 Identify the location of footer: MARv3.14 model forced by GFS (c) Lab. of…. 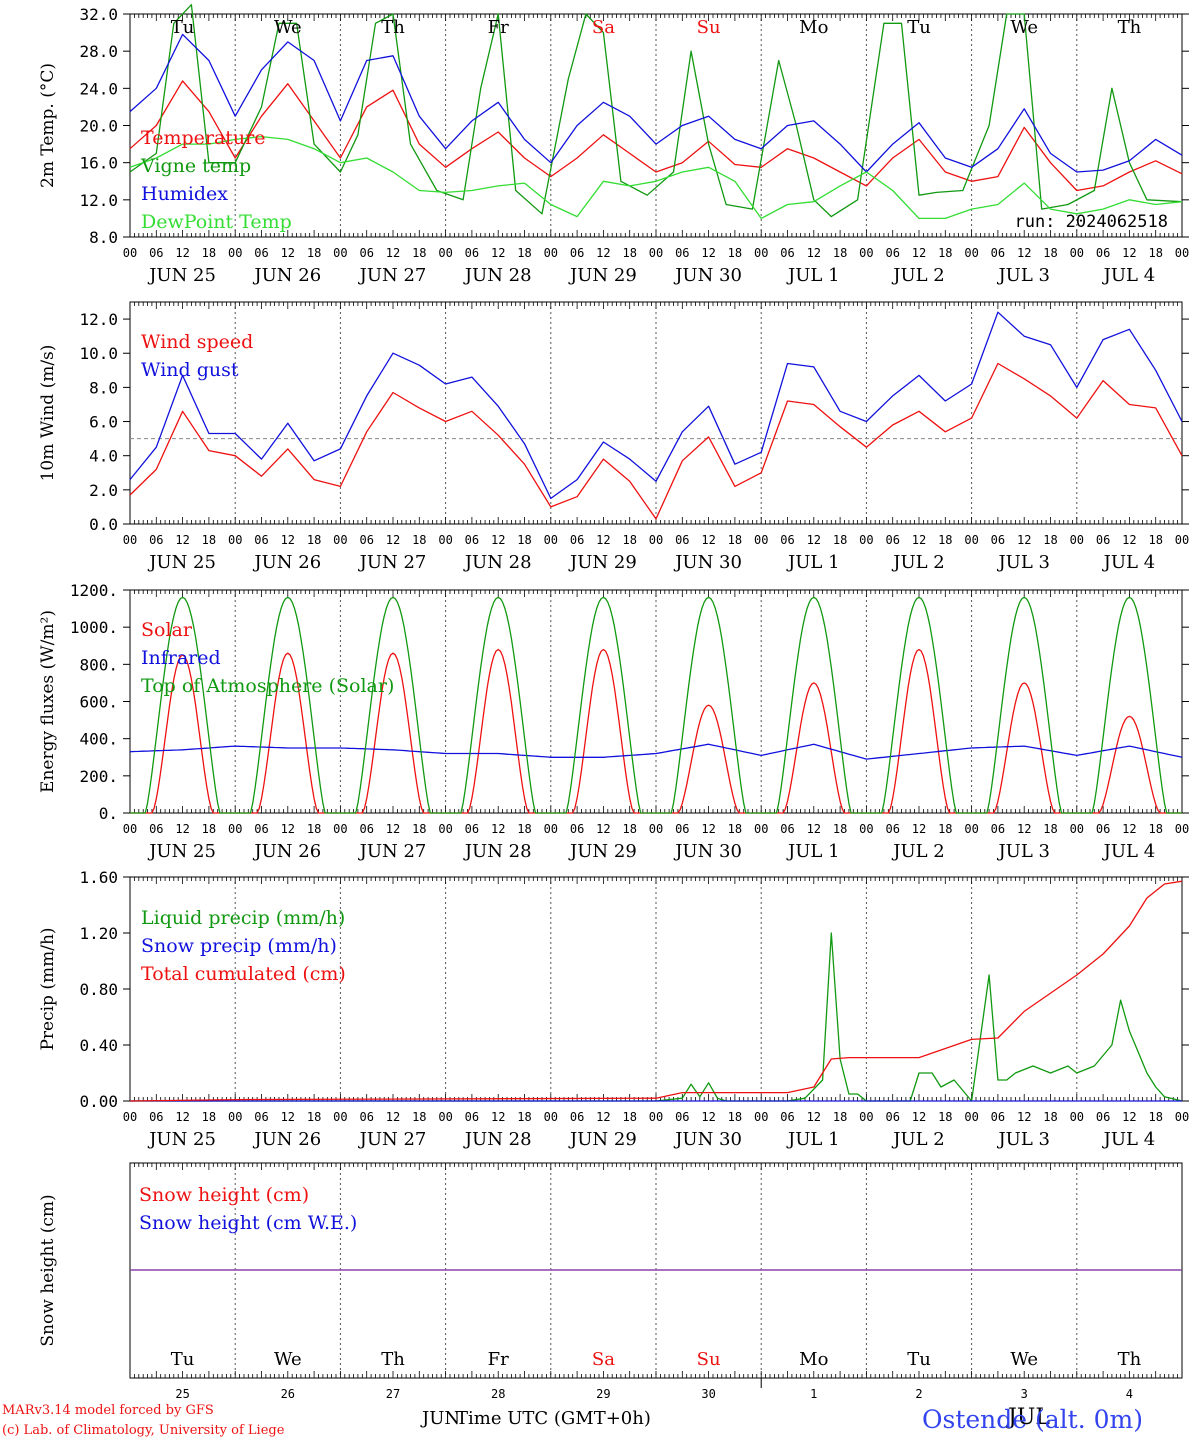
(572, 1420).